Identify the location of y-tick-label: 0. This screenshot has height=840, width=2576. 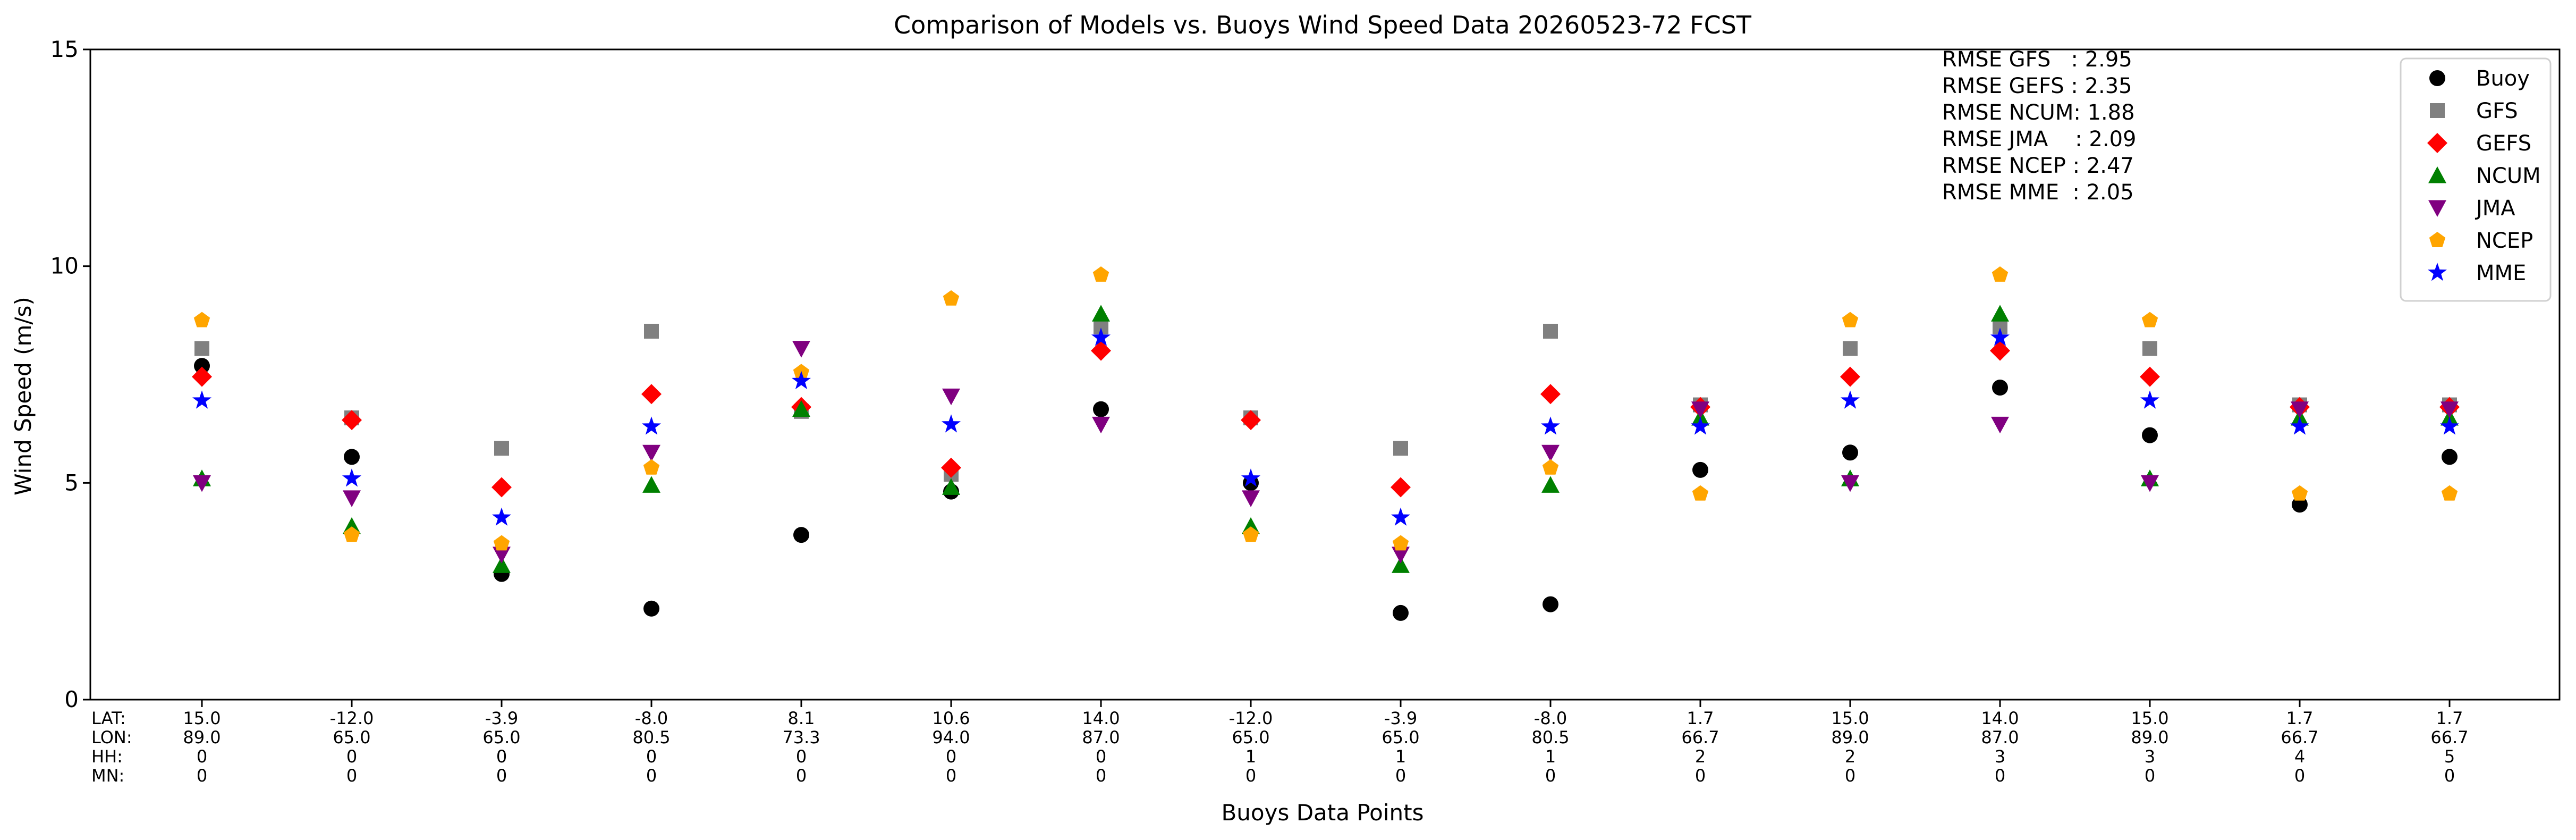
(72, 699).